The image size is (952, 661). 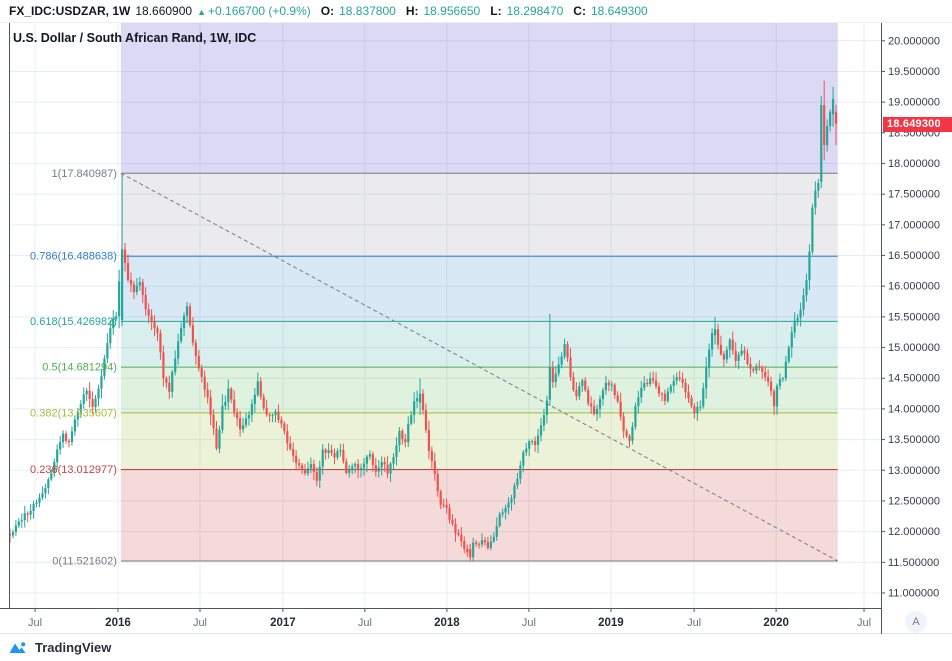 What do you see at coordinates (73, 470) in the screenshot?
I see `fib-level-label: 0.236(13.012977)` at bounding box center [73, 470].